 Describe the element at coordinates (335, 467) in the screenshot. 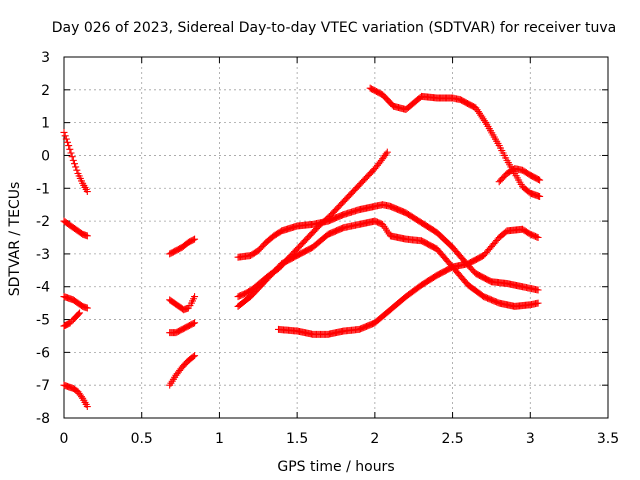

I see `x-axis-label: GPS time / hours` at that location.